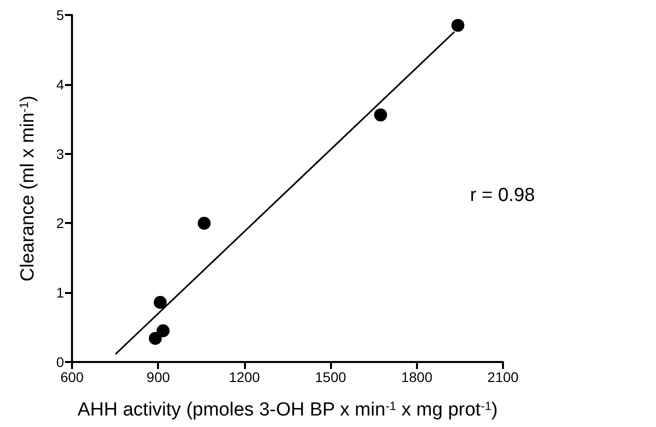 The height and width of the screenshot is (427, 656). Describe the element at coordinates (158, 377) in the screenshot. I see `x-tick-label: 900` at that location.